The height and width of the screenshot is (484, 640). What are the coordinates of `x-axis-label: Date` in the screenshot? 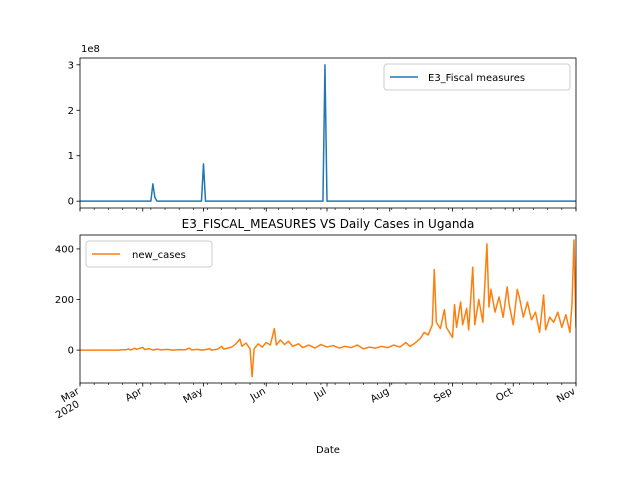 It's located at (328, 450).